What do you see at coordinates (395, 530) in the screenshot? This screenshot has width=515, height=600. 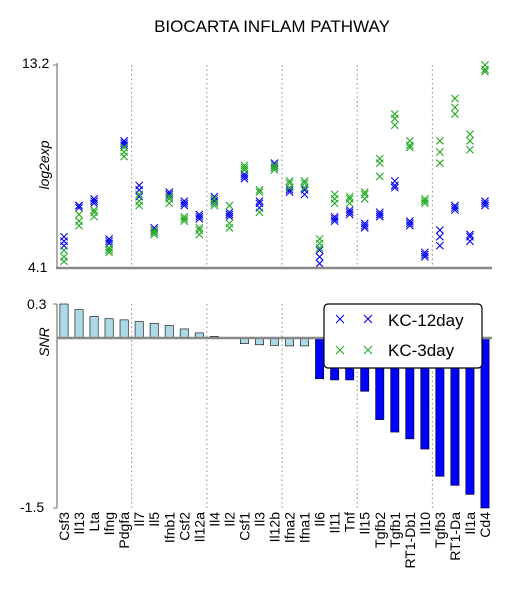 I see `x-tick-label: Tgfb1` at bounding box center [395, 530].